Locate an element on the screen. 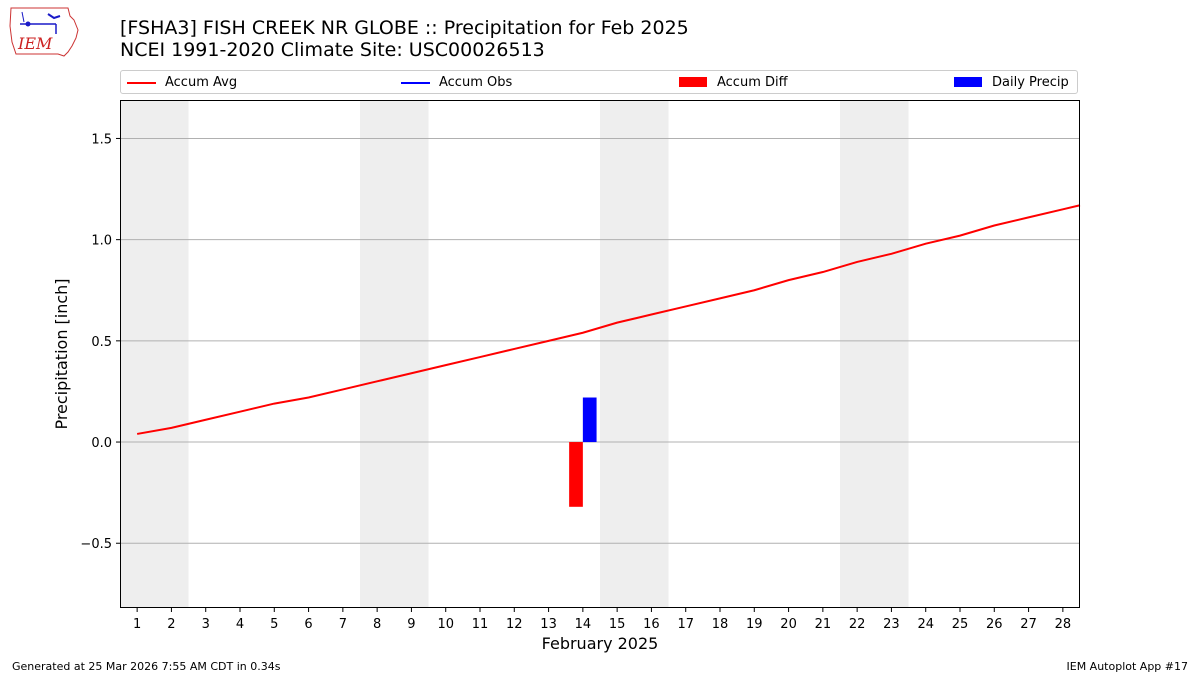 Image resolution: width=1200 pixels, height=675 pixels. legend-label: Accum Obs is located at coordinates (476, 82).